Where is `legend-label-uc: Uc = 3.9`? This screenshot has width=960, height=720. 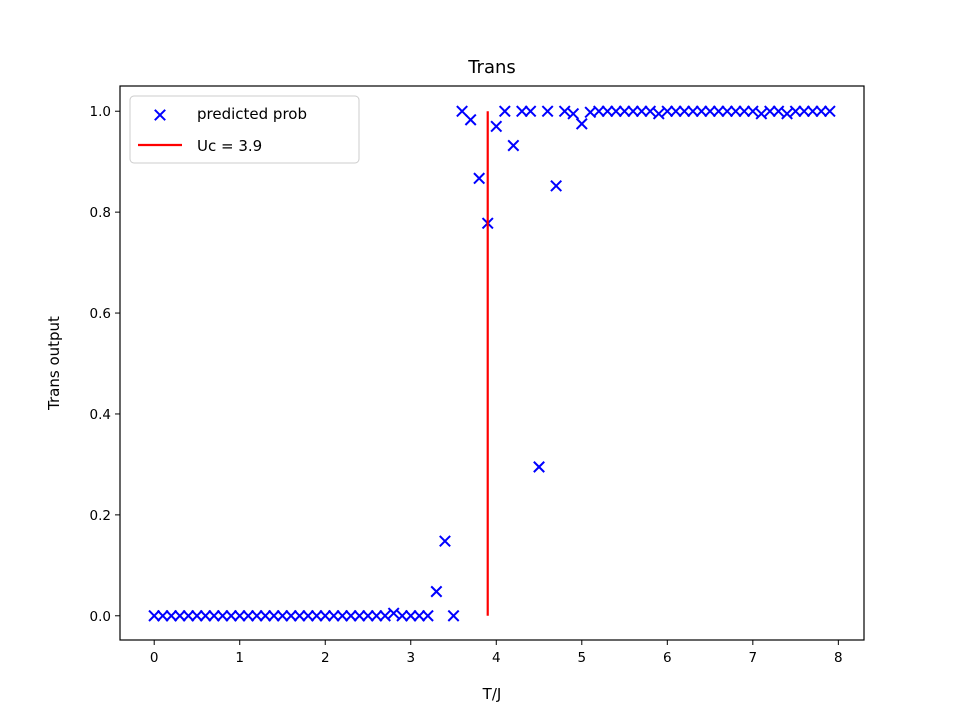 legend-label-uc: Uc = 3.9 is located at coordinates (229, 146).